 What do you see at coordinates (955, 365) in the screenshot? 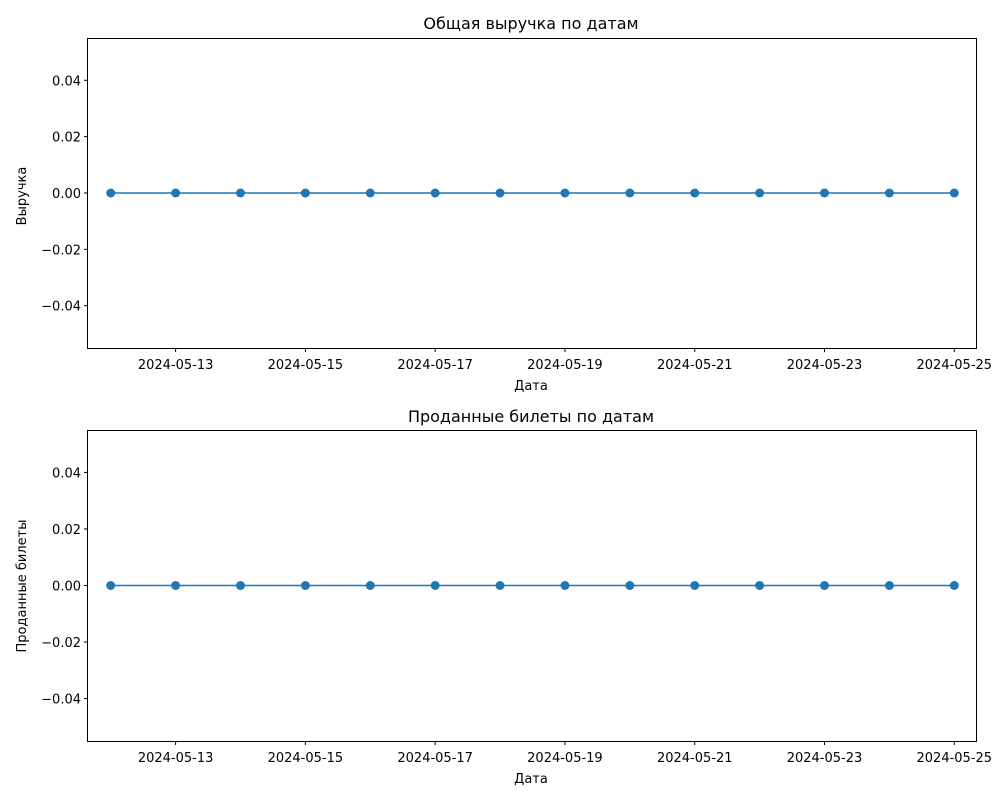
I see `revenue-chart-xtick-label: 2024-05-25` at bounding box center [955, 365].